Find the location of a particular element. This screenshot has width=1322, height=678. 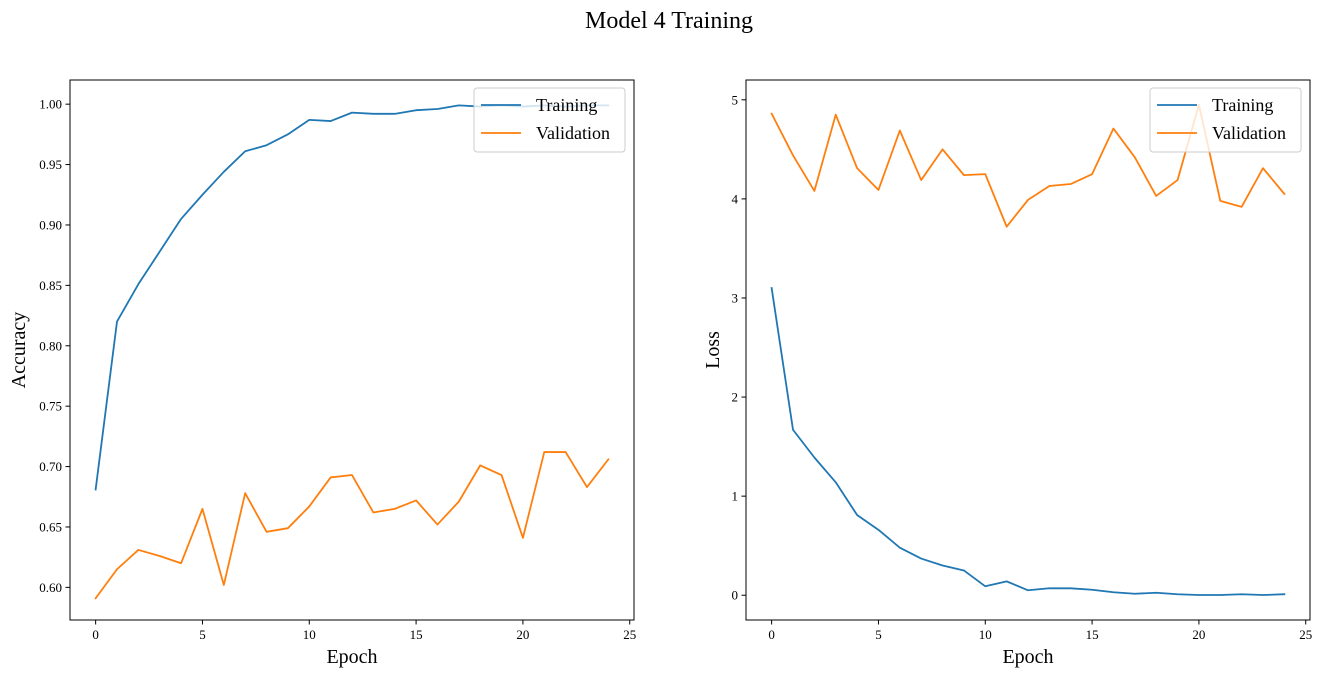

accuracy-x-tick-label: 25 is located at coordinates (629, 634).